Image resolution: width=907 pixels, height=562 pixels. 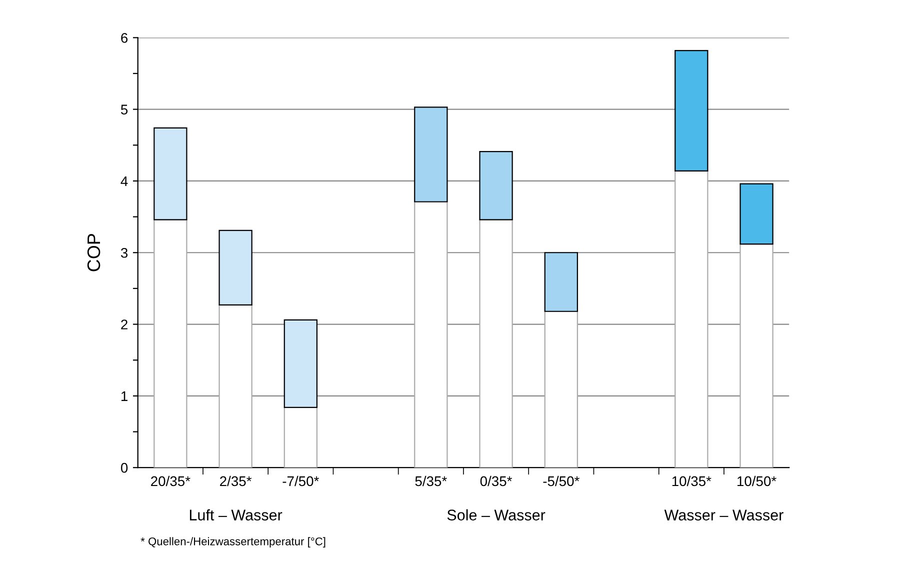 What do you see at coordinates (692, 481) in the screenshot?
I see `x-tick-label: 10/35*` at bounding box center [692, 481].